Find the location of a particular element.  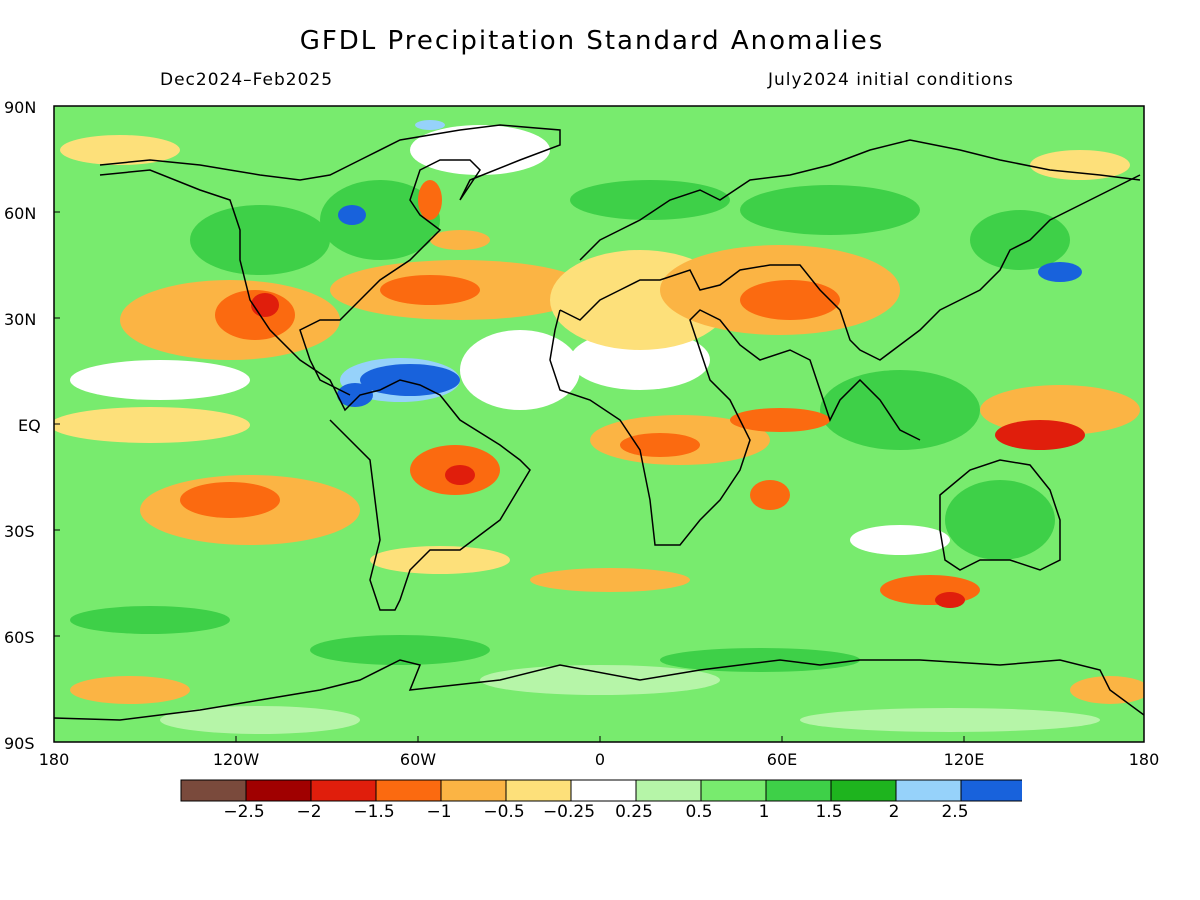

initial-conditions-label: July2024 initial conditions is located at coordinates (891, 80).